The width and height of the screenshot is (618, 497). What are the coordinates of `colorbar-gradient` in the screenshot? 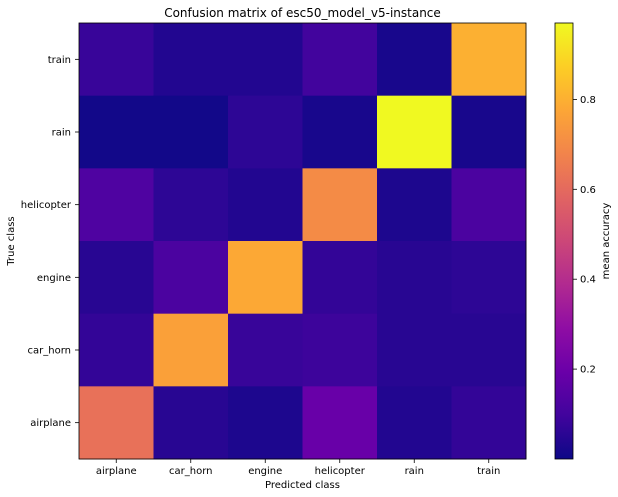 It's located at (564, 241).